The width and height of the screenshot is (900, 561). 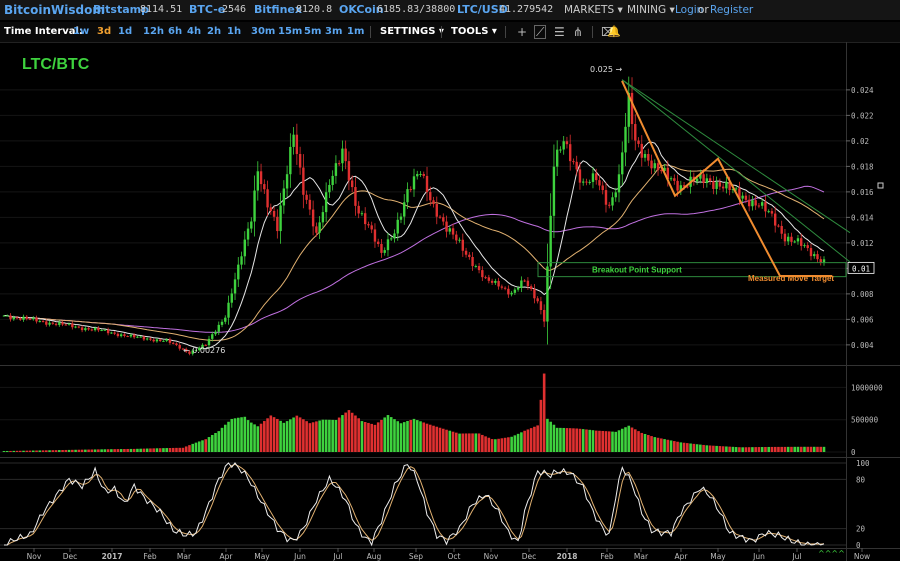 What do you see at coordinates (651, 10) in the screenshot?
I see `mining-menu: MINING ▾` at bounding box center [651, 10].